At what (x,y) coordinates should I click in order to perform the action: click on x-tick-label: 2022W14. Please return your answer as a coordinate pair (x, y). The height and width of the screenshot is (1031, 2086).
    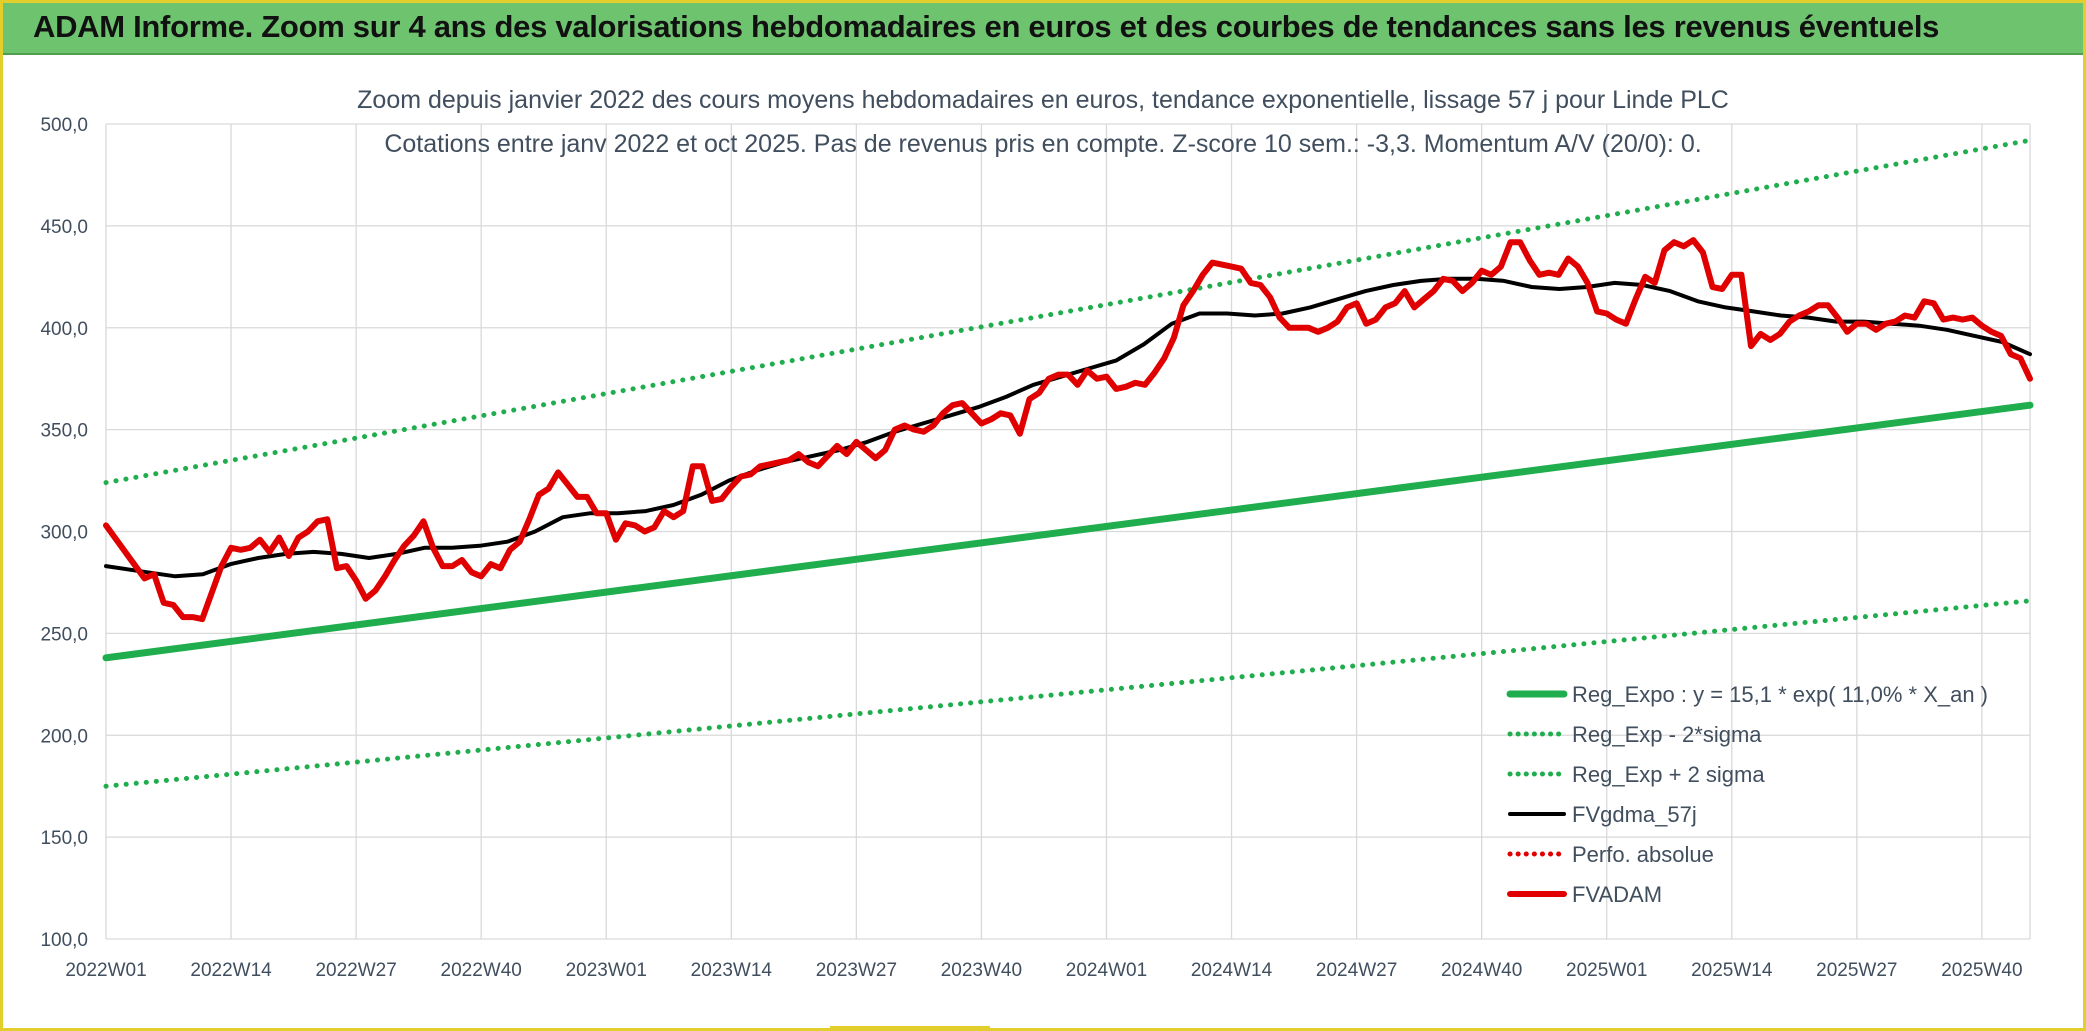
    Looking at the image, I should click on (231, 970).